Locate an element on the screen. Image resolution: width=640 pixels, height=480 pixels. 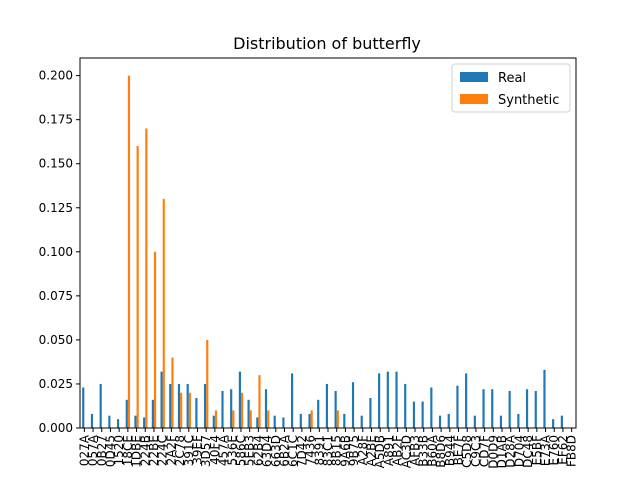
legend-swatch-real is located at coordinates (474, 77).